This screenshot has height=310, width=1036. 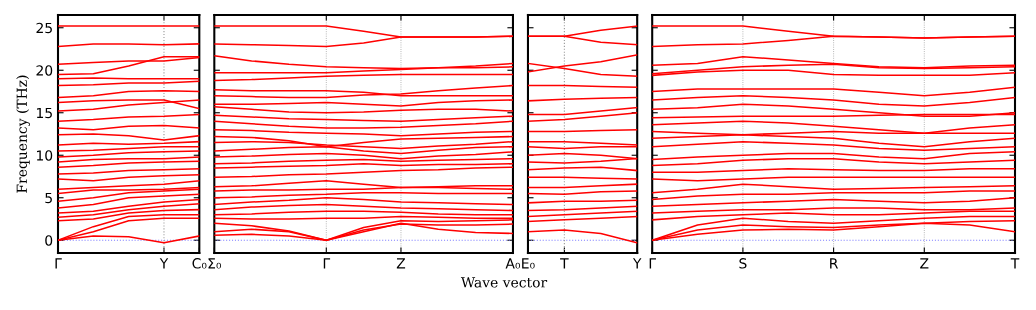 What do you see at coordinates (44, 113) in the screenshot?
I see `y-tick-label: 15` at bounding box center [44, 113].